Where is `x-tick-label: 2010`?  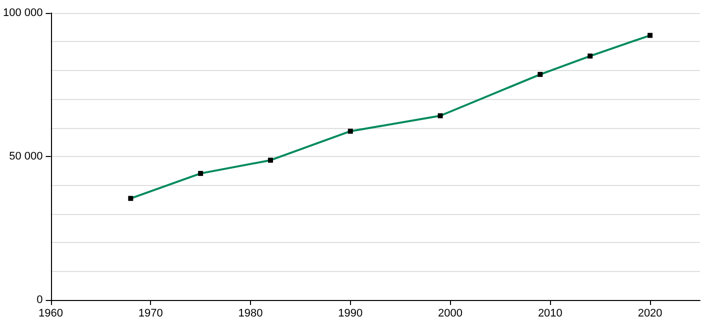 x-tick-label: 2010 is located at coordinates (550, 314).